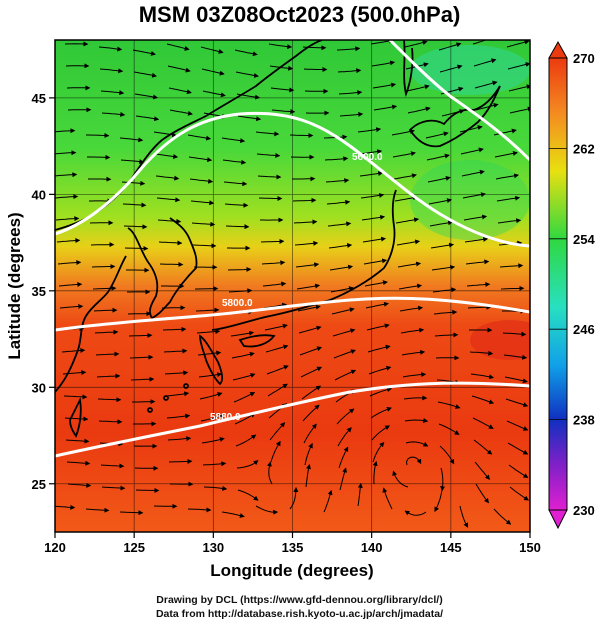  Describe the element at coordinates (43, 291) in the screenshot. I see `y-axis: 25 30 35 40 45` at that location.